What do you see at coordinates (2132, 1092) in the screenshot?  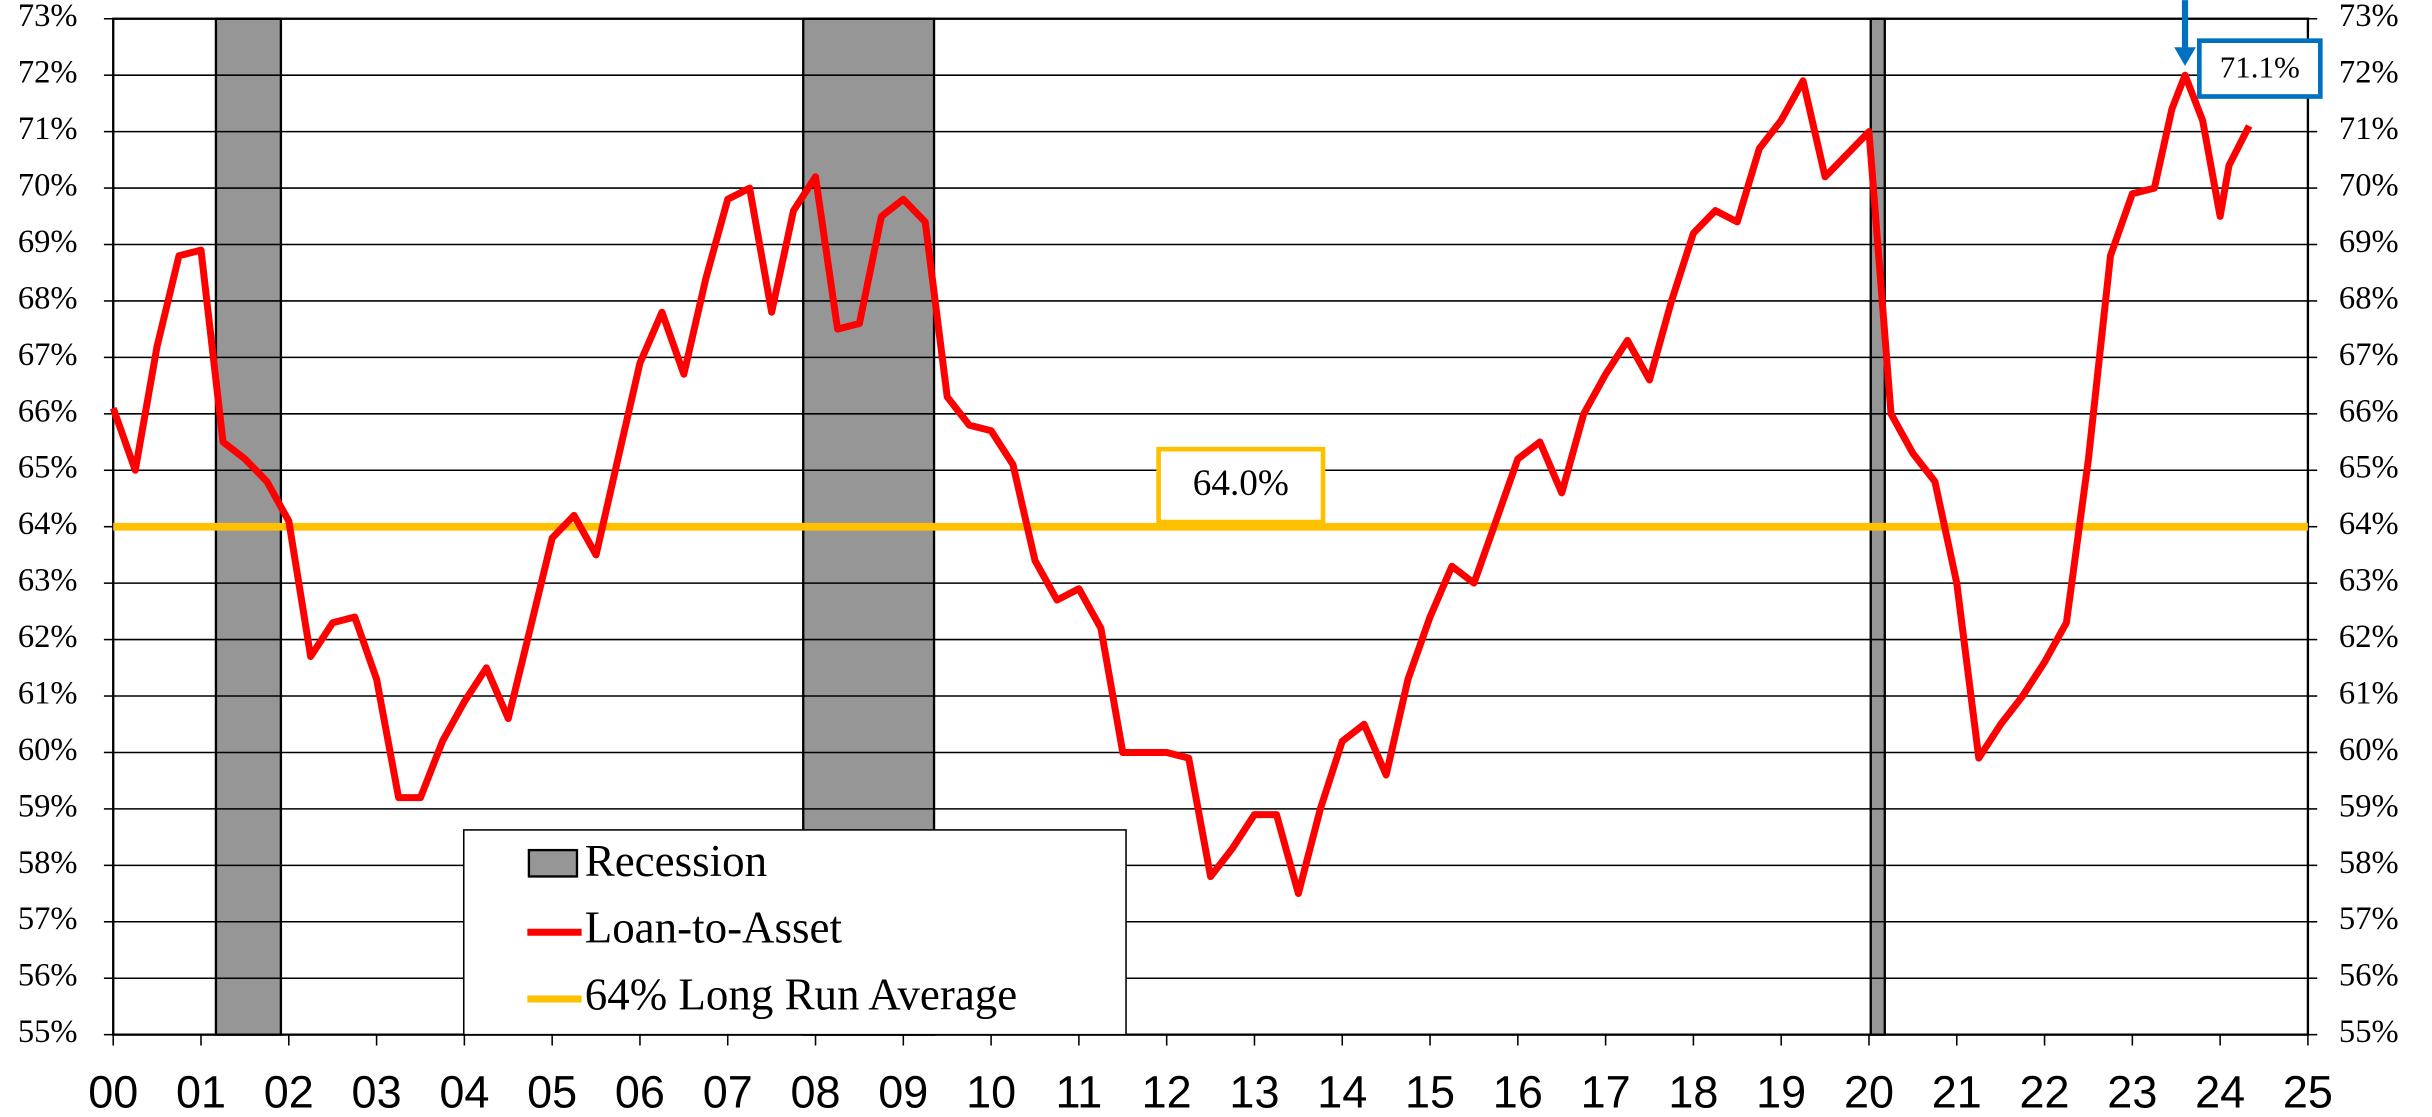 I see `x-tick-label: 23` at bounding box center [2132, 1092].